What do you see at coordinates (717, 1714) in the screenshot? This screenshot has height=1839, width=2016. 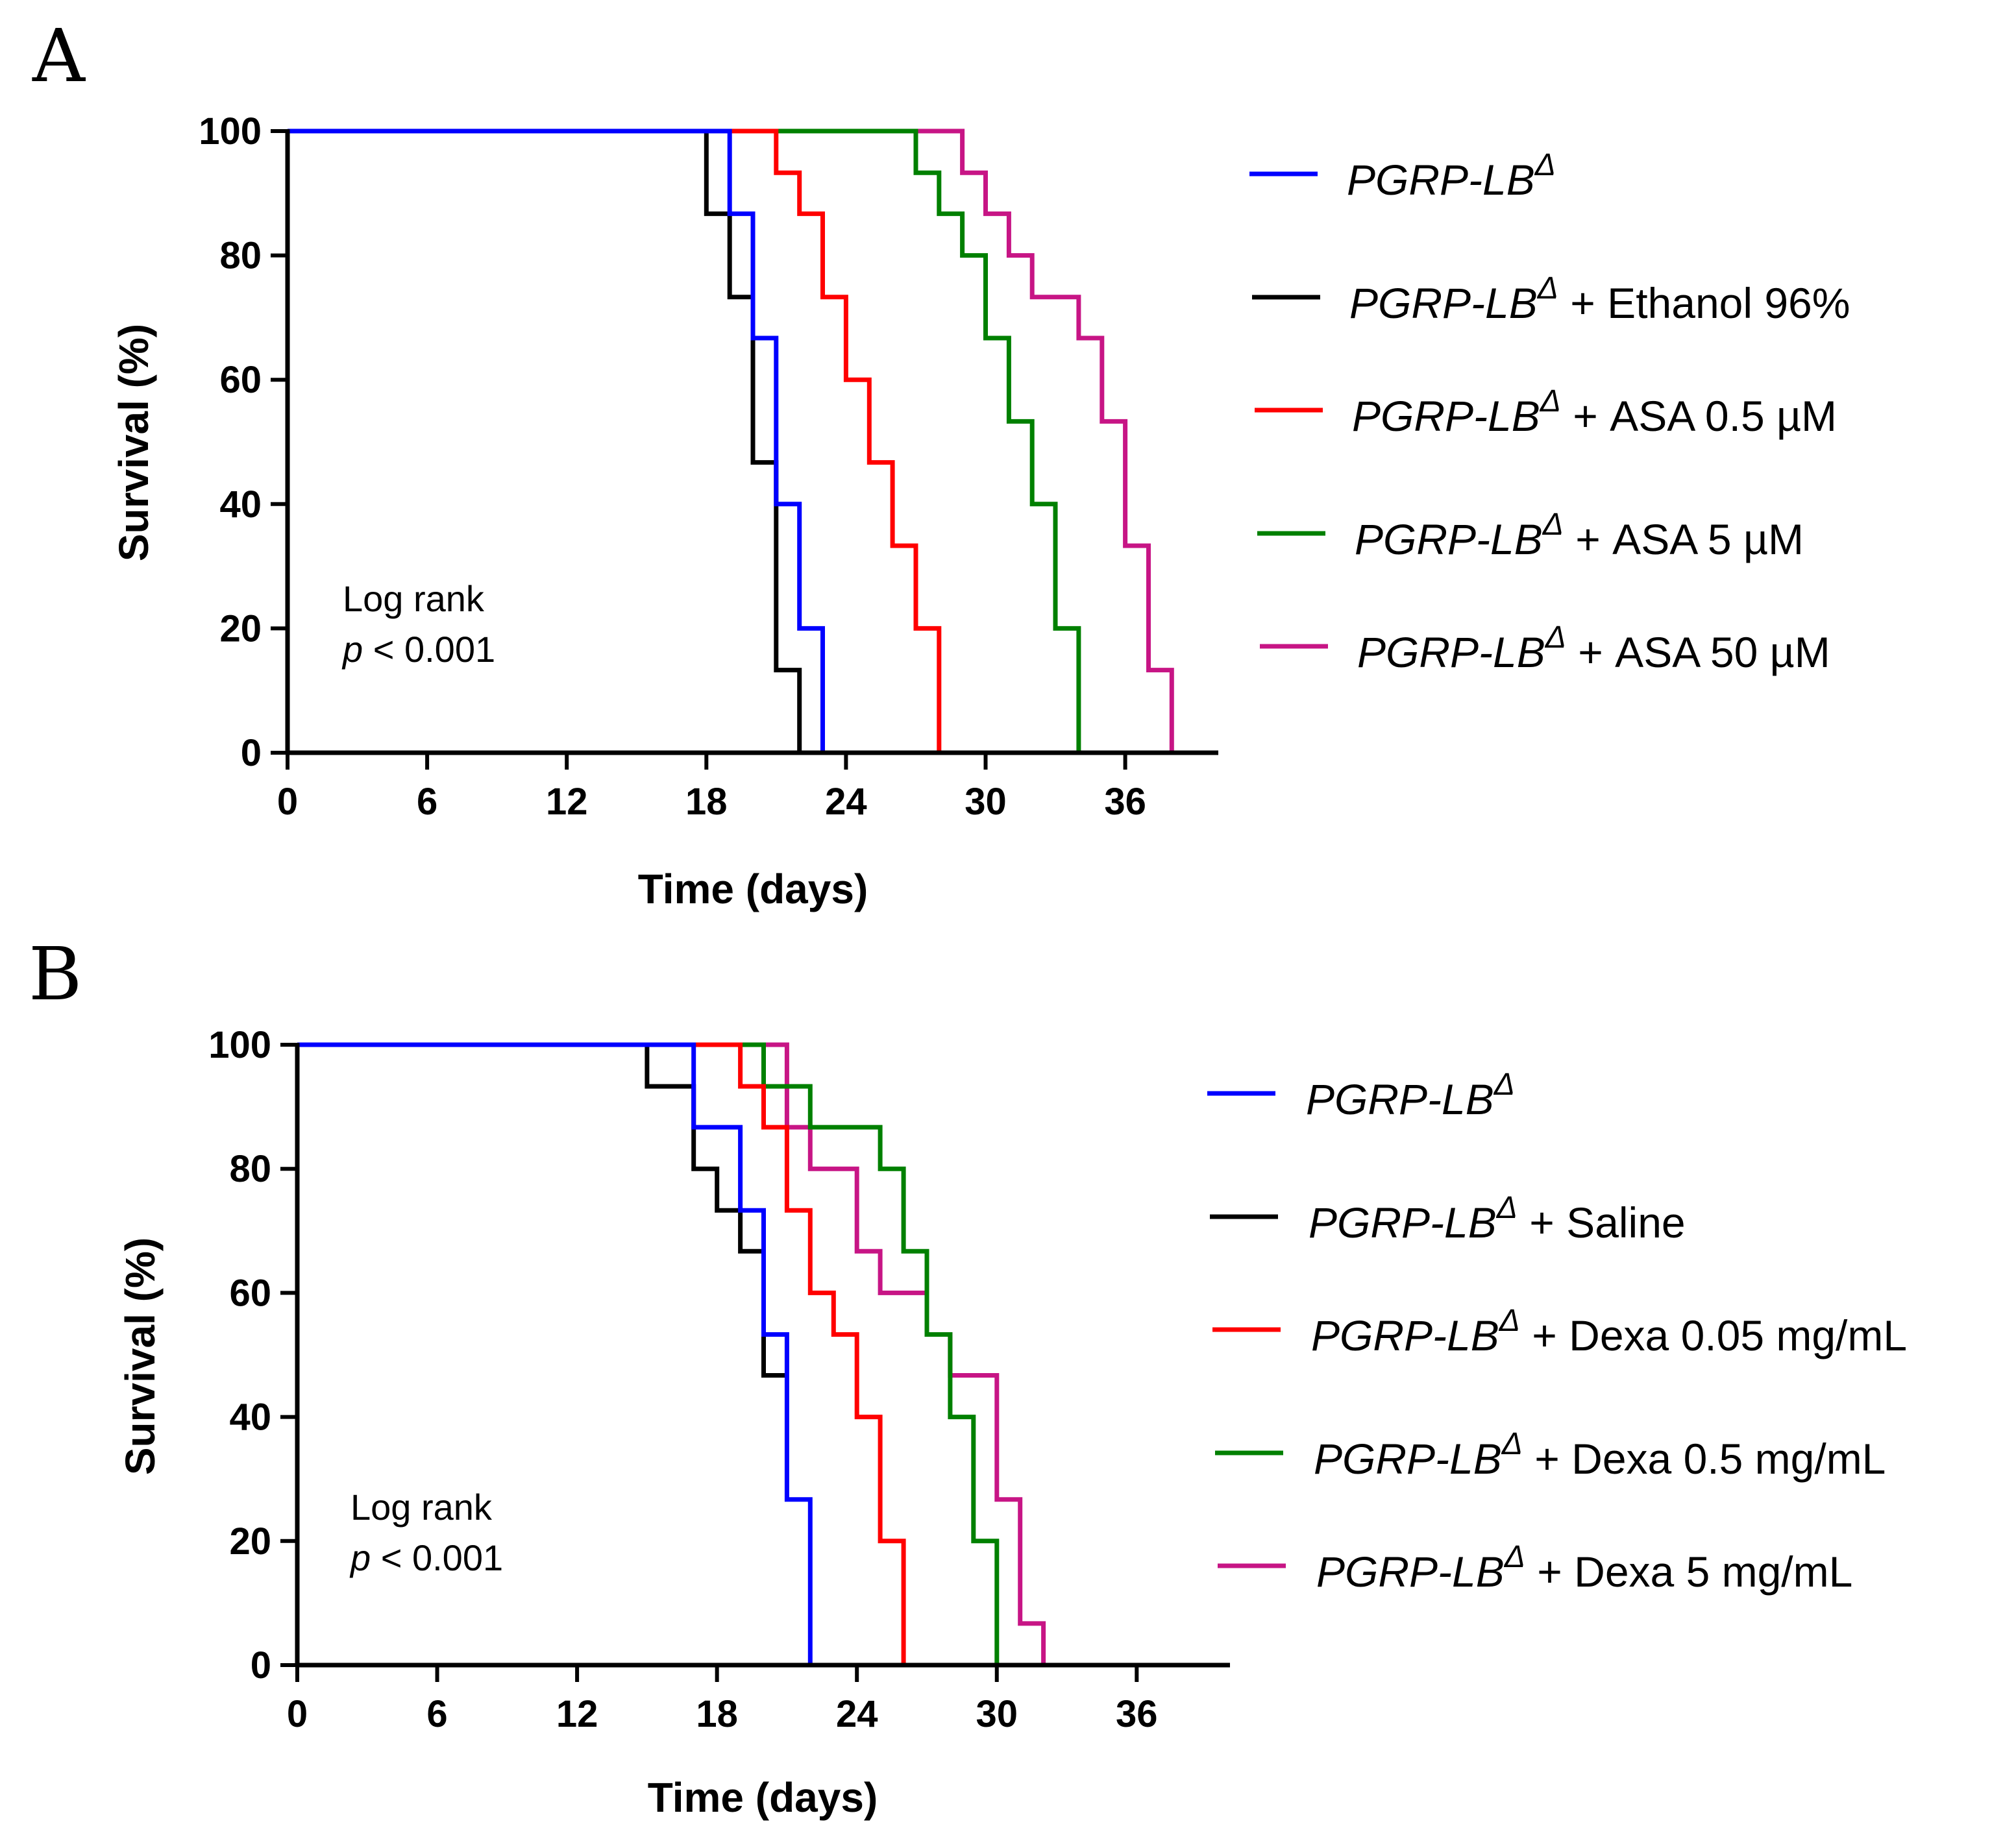 I see `panel-b-x-tick-label: 18` at bounding box center [717, 1714].